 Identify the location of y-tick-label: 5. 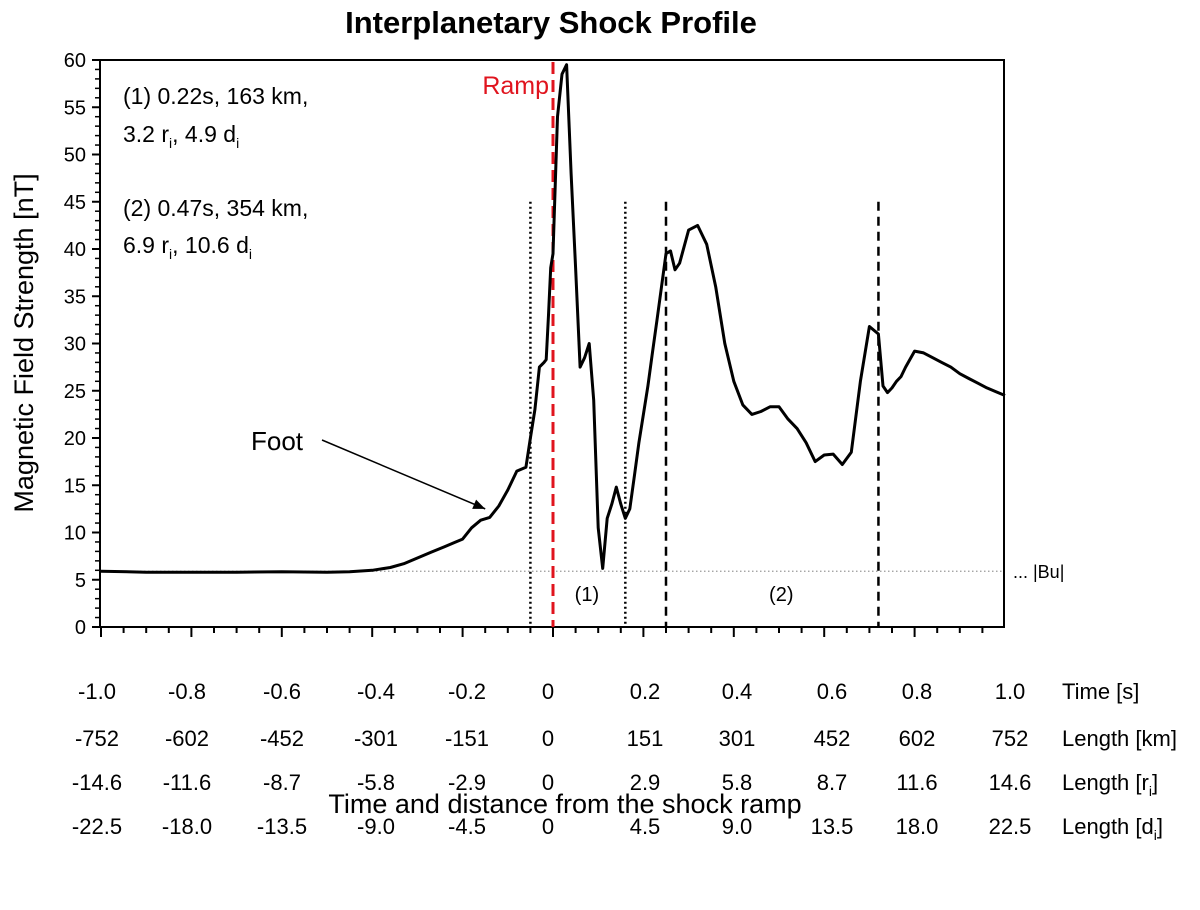
(80, 581).